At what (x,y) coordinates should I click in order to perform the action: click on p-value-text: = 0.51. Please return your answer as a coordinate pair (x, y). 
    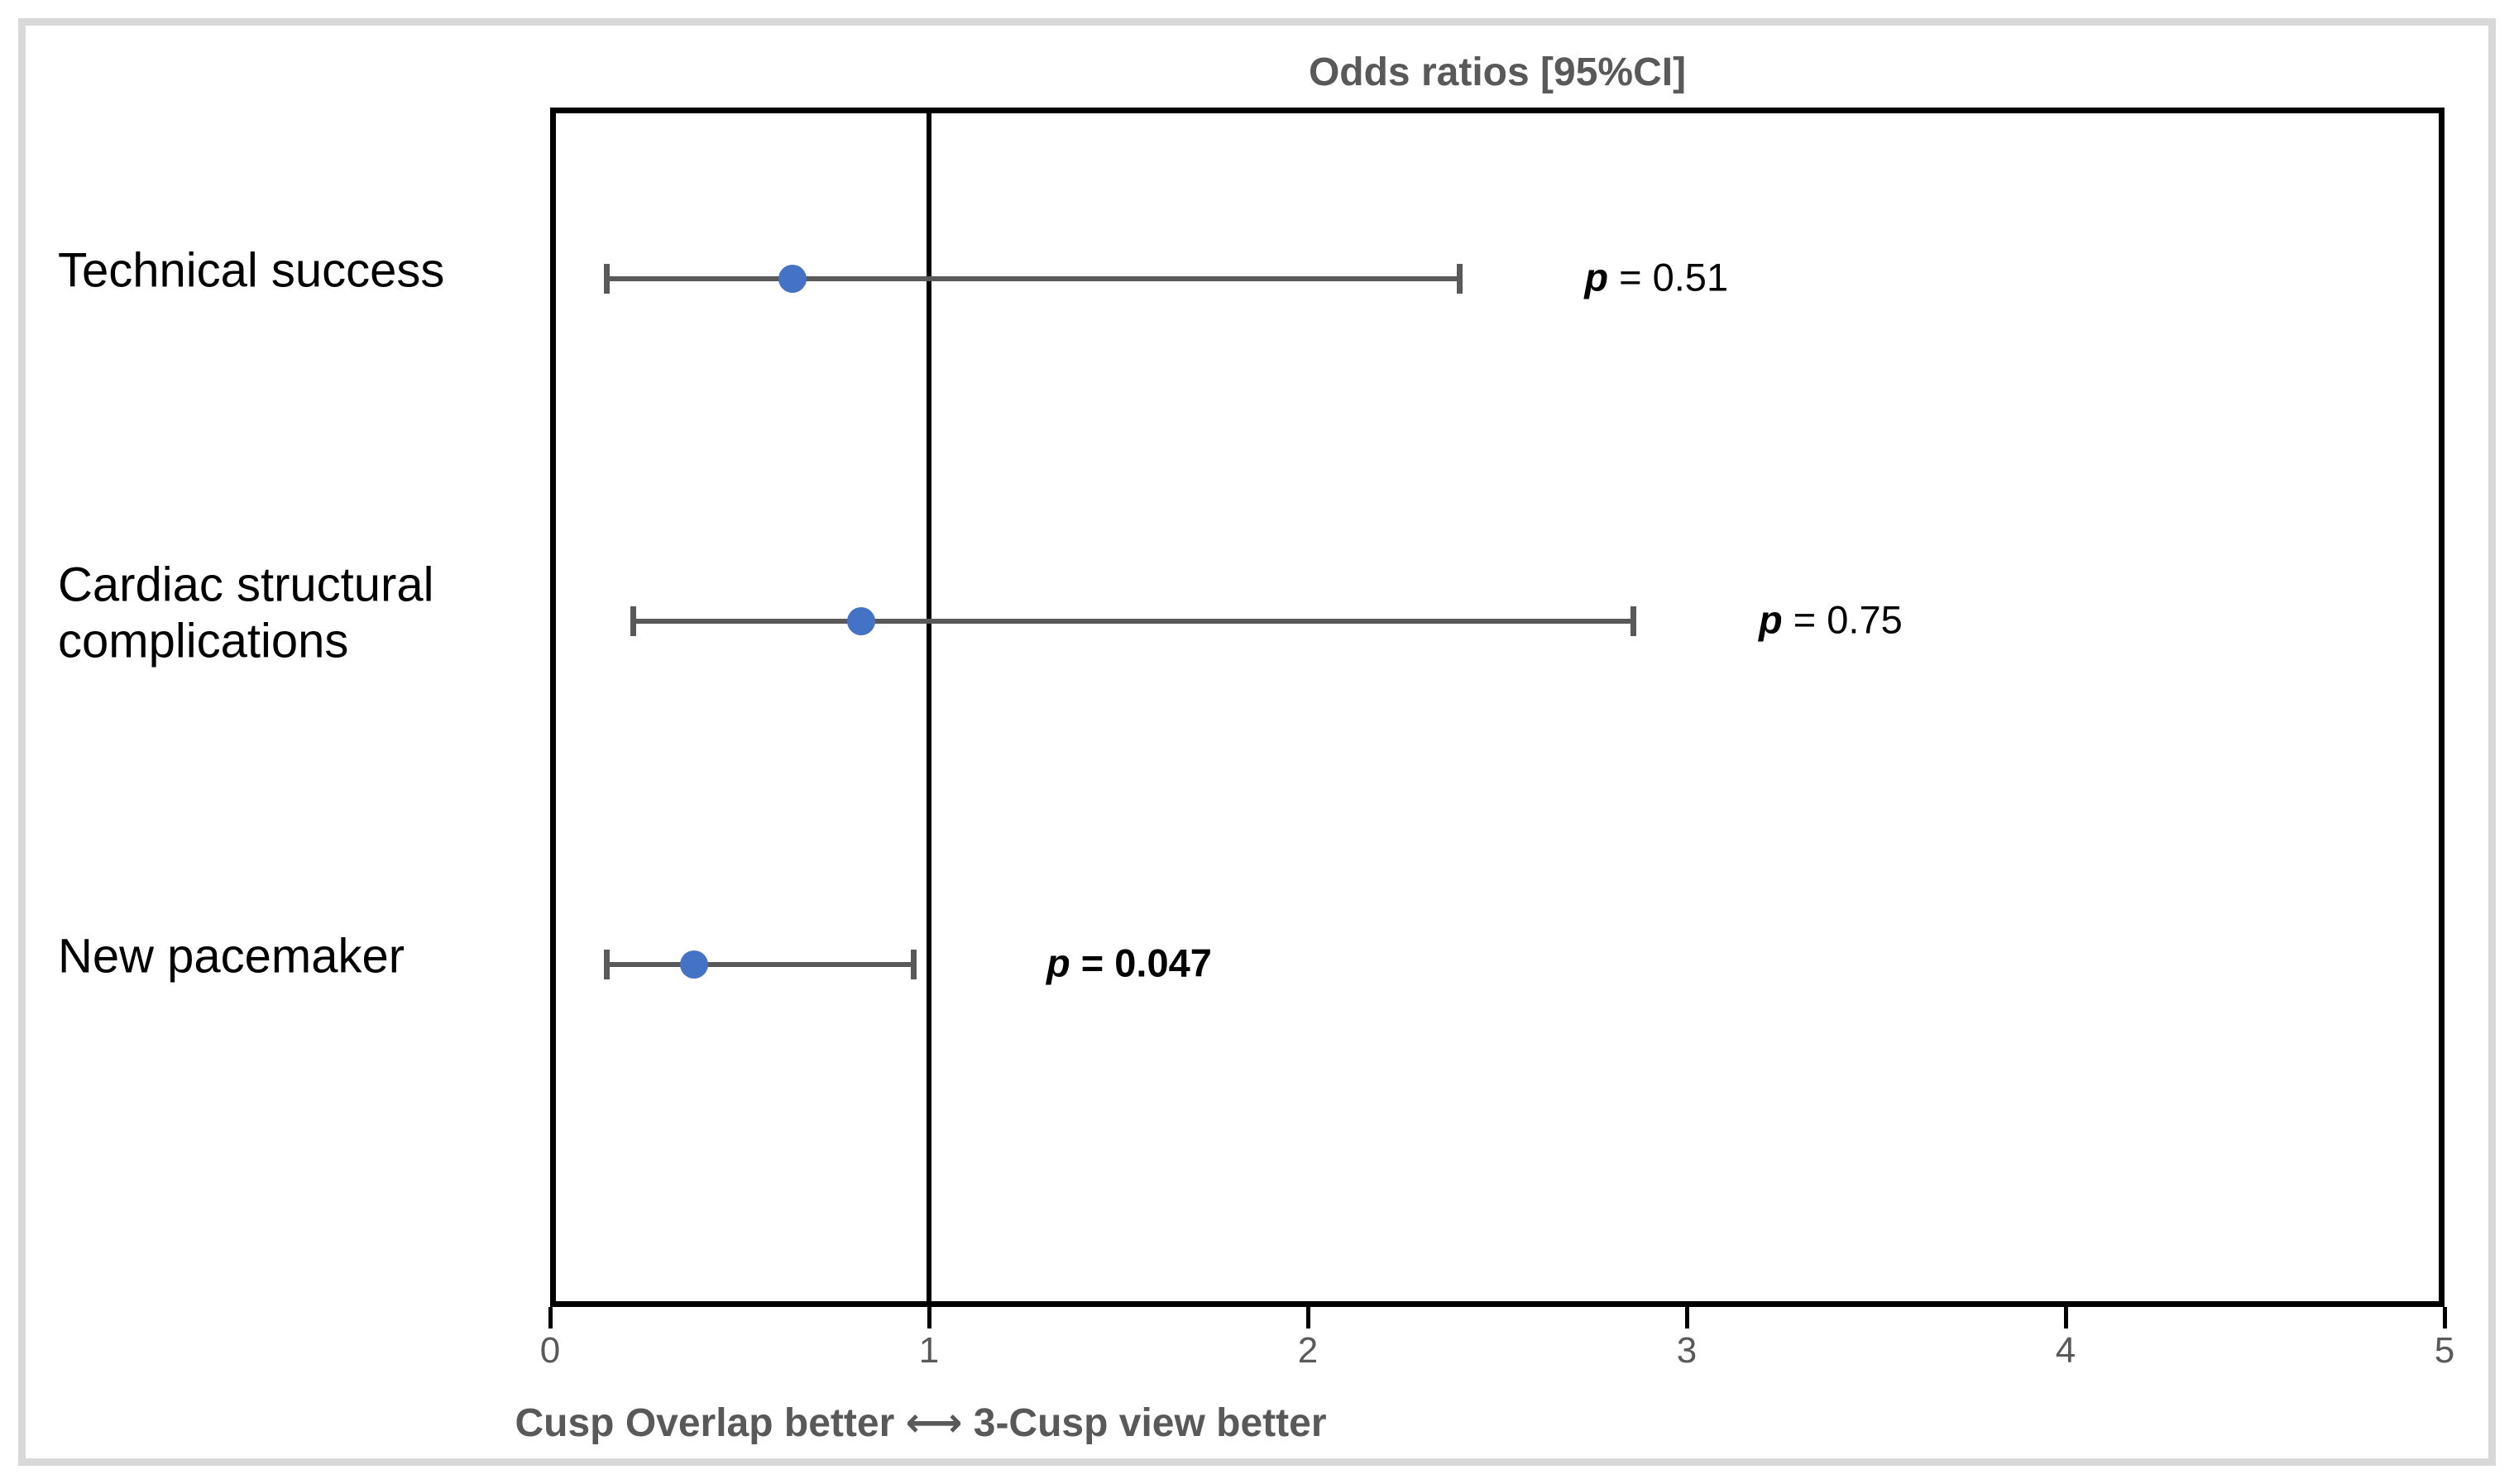
    Looking at the image, I should click on (1668, 277).